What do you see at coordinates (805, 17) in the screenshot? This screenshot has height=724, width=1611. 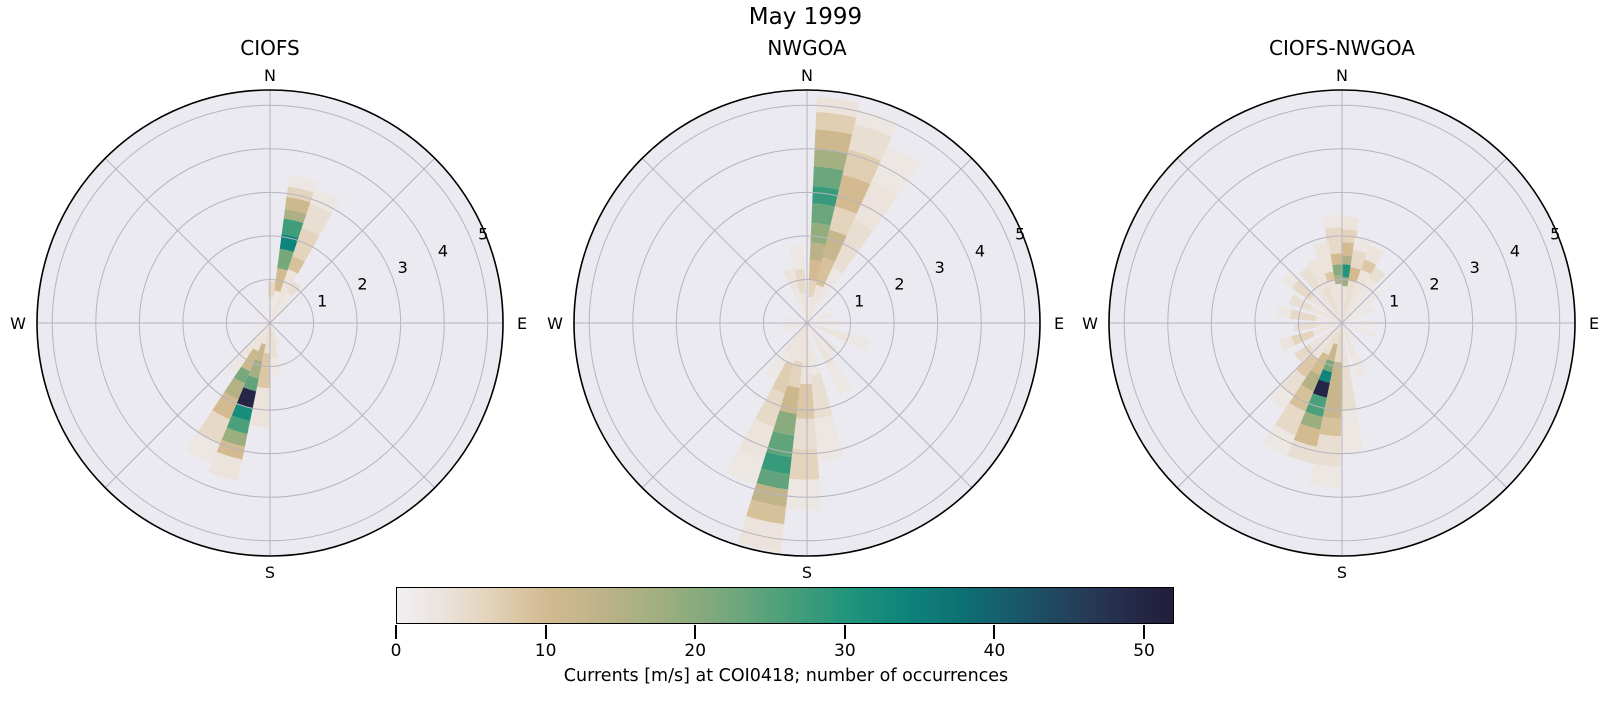 I see `figure-suptitle: May 1999` at bounding box center [805, 17].